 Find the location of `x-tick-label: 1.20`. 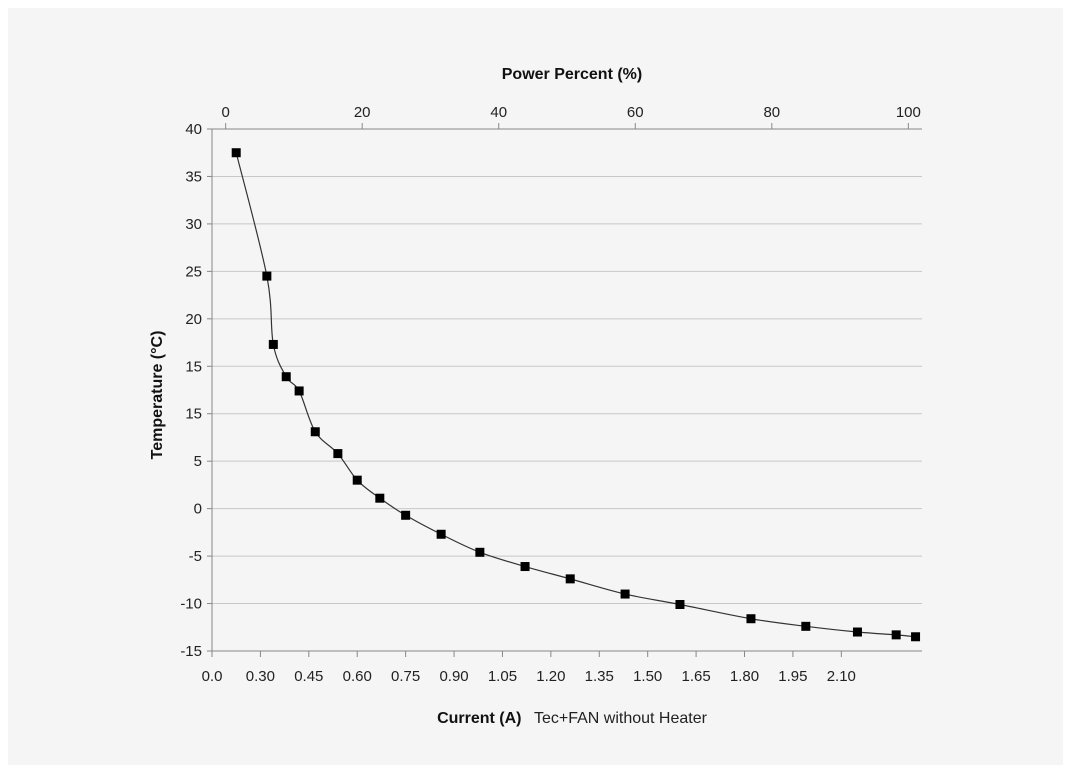

x-tick-label: 1.20 is located at coordinates (550, 676).